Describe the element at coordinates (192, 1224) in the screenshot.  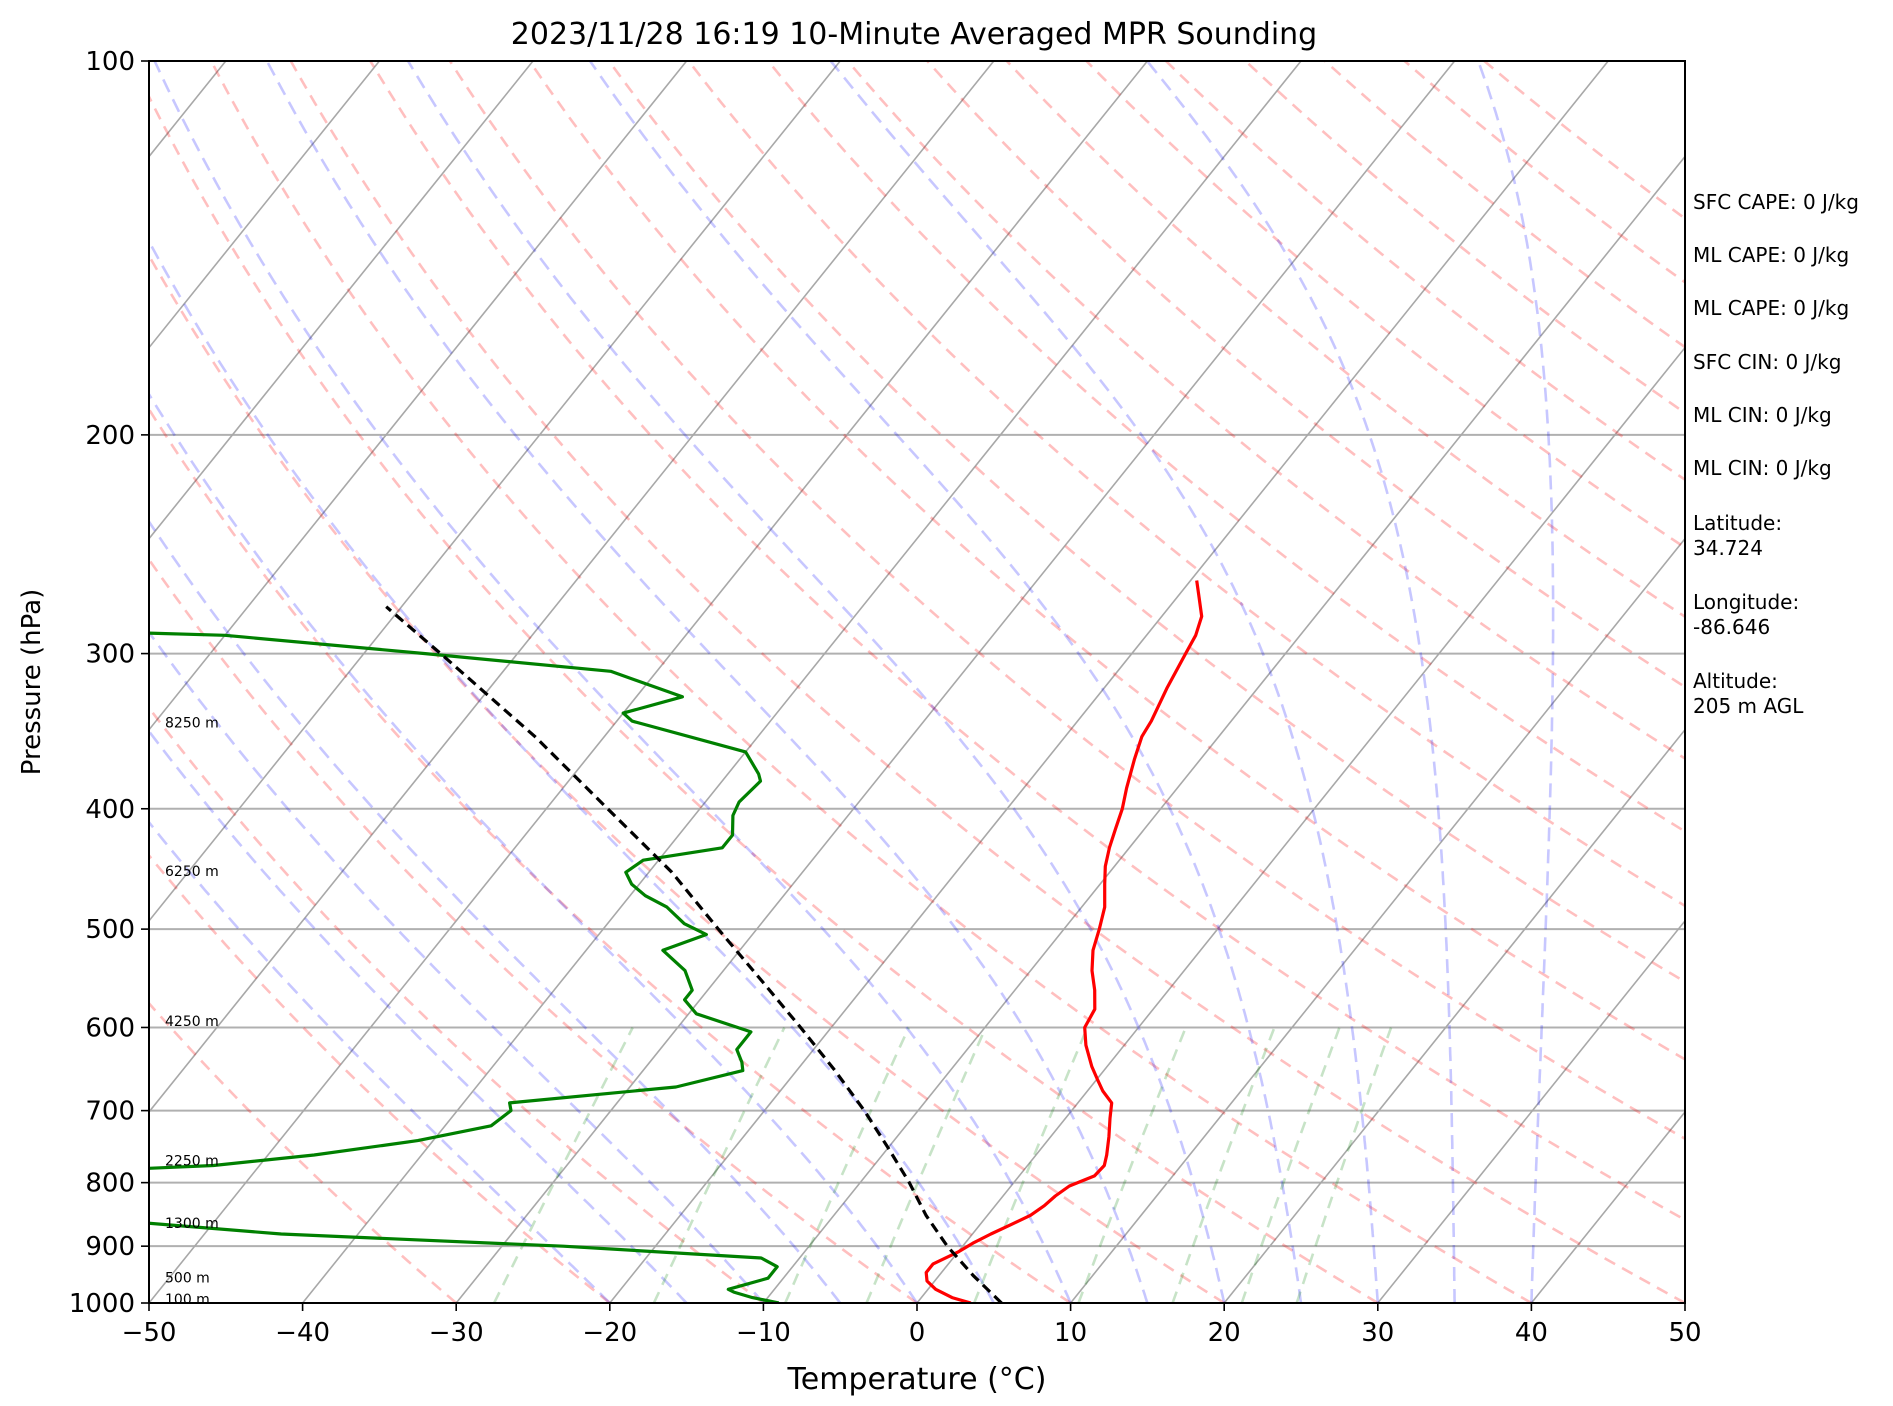
I see `height-label: 1300 m` at that location.